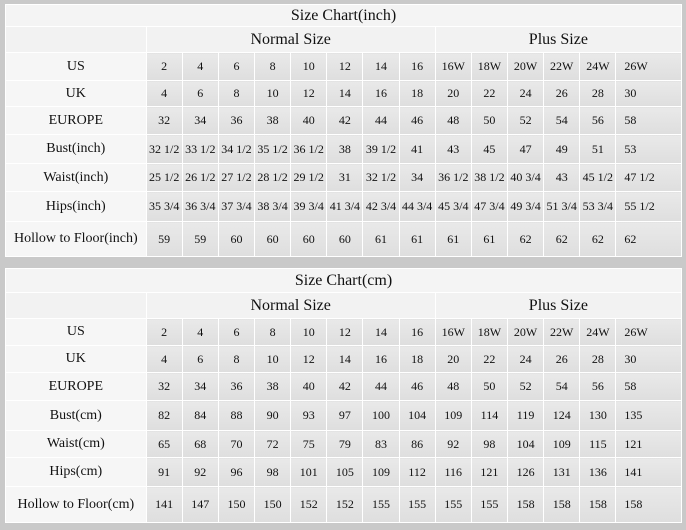  What do you see at coordinates (273, 444) in the screenshot?
I see `table-cell: 72` at bounding box center [273, 444].